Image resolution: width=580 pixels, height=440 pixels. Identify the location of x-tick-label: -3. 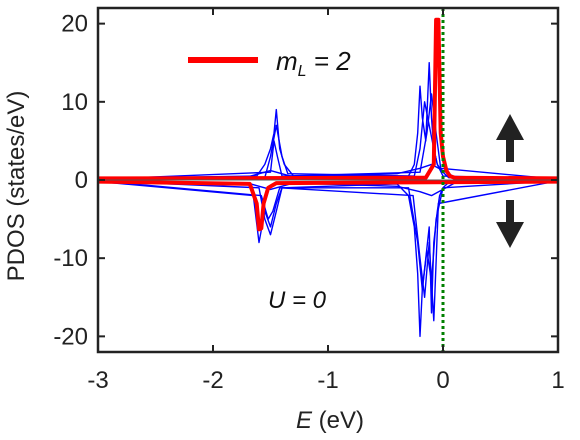
(97, 380).